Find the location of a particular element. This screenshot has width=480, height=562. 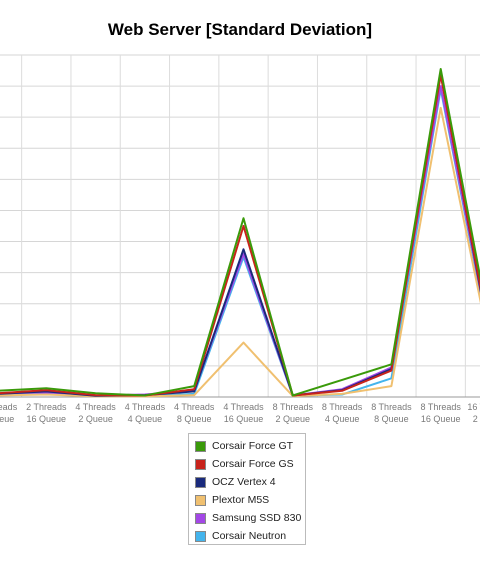

legend-label: Plextor M5S is located at coordinates (241, 500).